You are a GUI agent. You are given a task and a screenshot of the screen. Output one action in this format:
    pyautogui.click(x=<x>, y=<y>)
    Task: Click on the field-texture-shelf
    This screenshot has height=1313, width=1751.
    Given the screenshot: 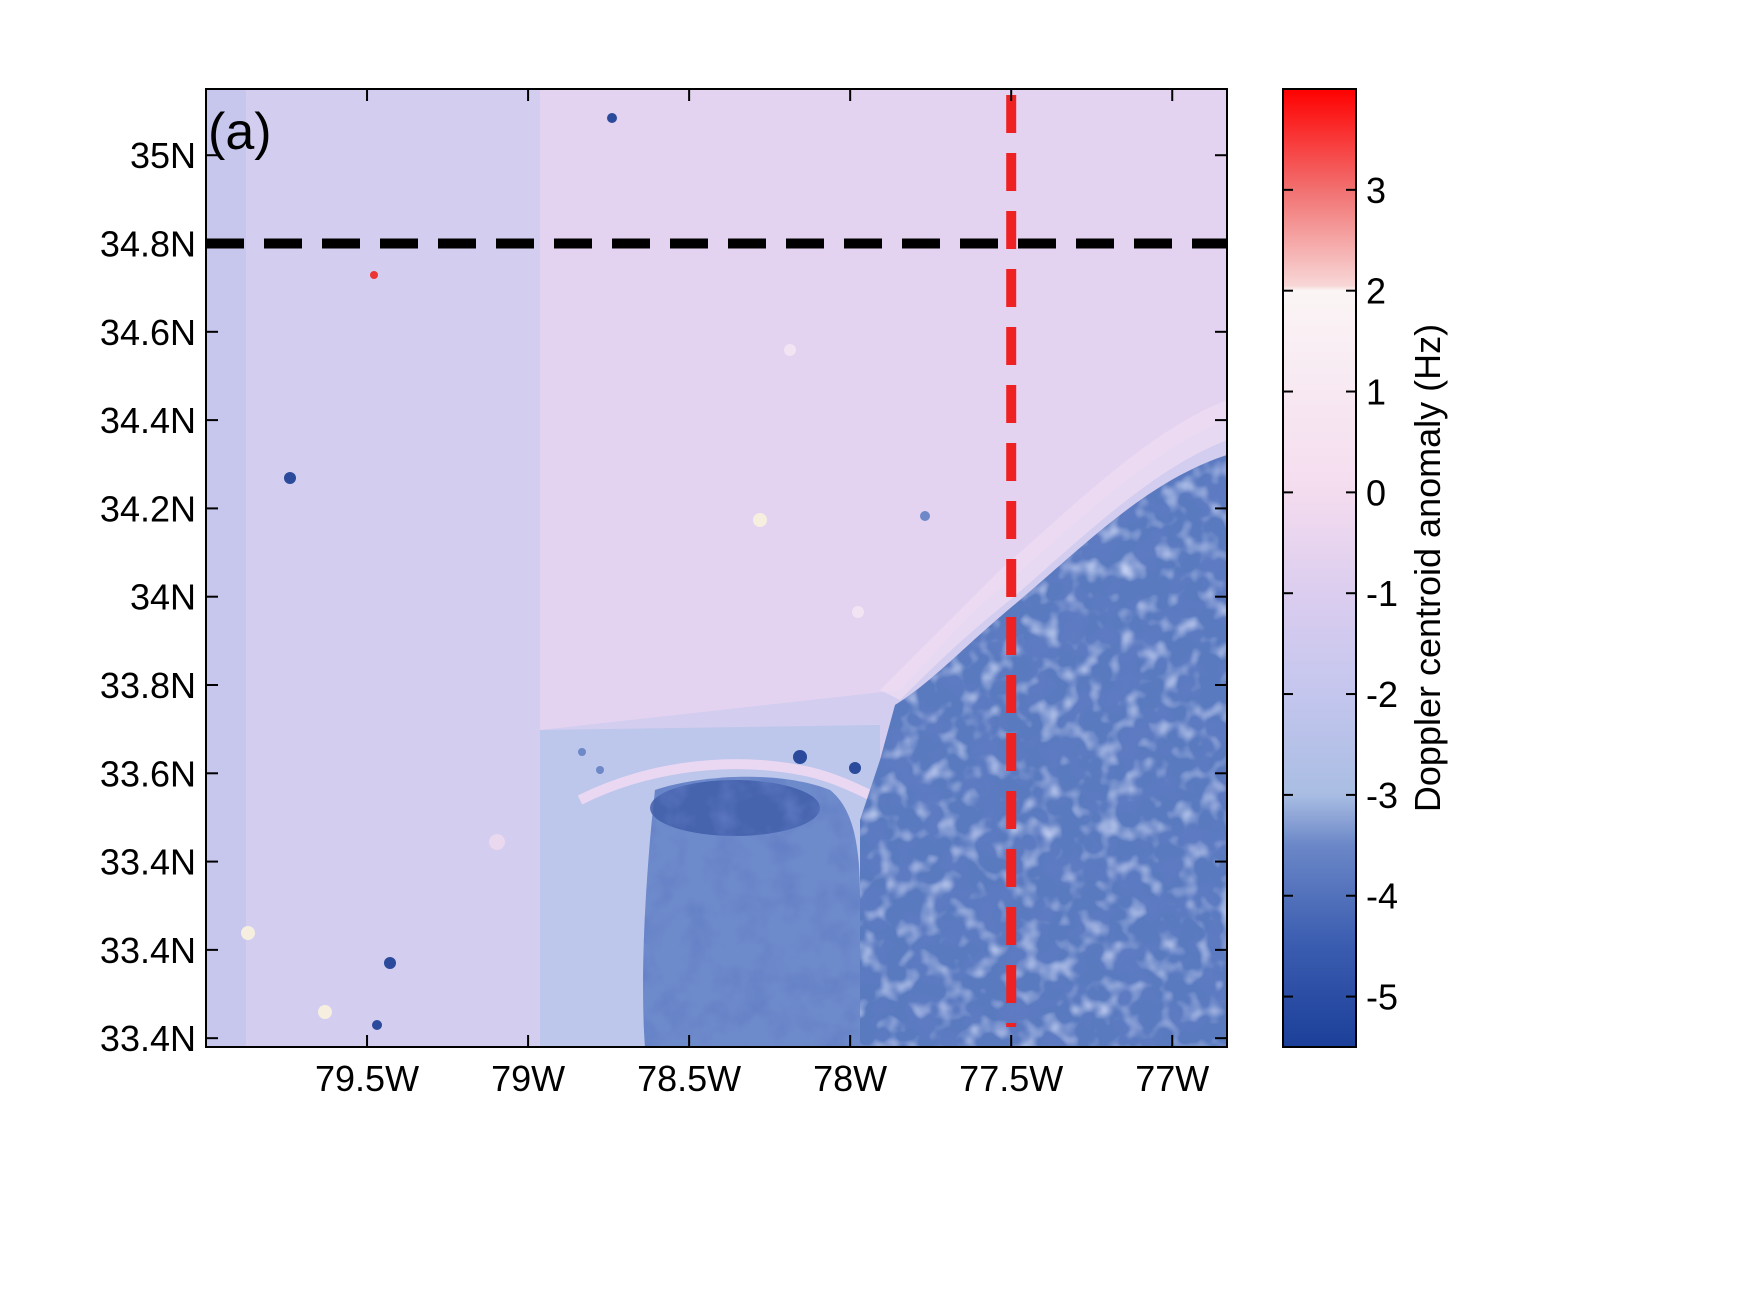 What is the action you would take?
    pyautogui.click(x=751, y=911)
    